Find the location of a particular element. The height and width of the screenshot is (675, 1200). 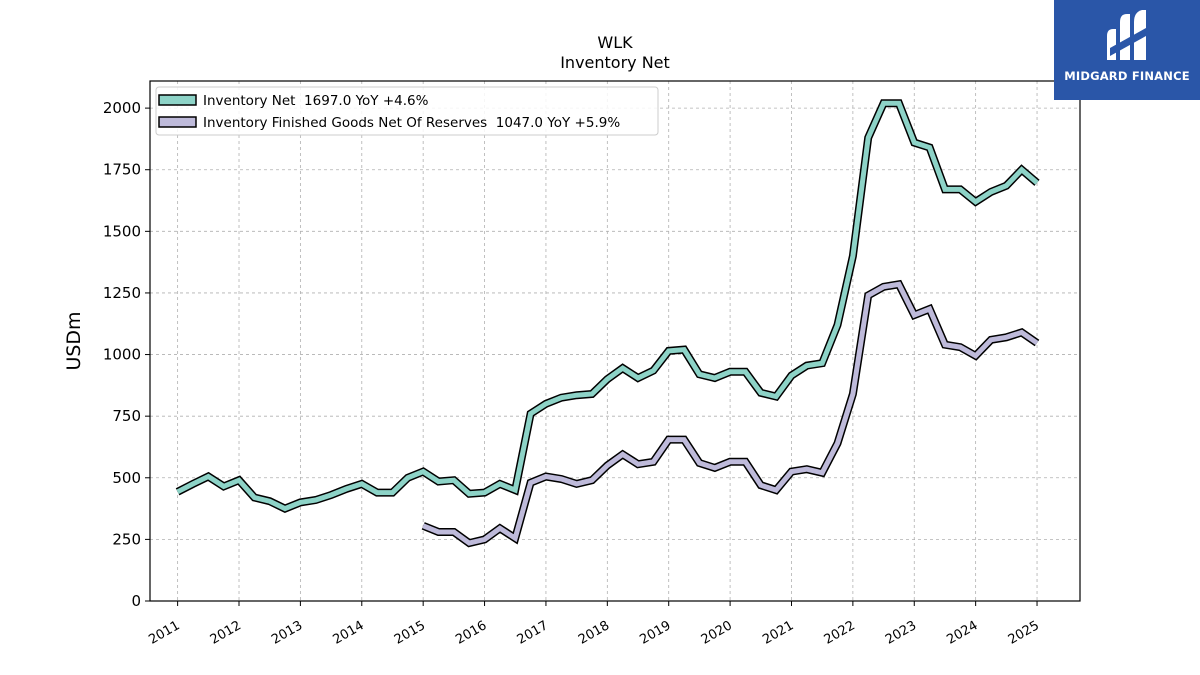

y-tick-label: 250 is located at coordinates (126, 539).